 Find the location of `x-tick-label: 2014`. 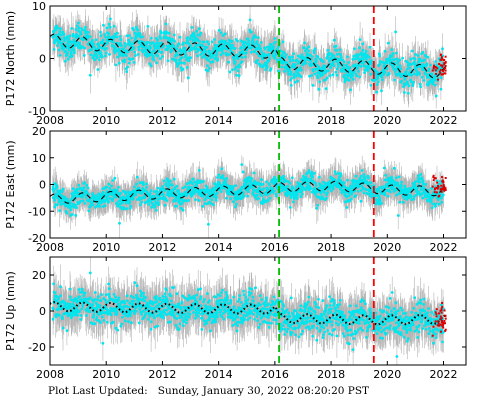

x-tick-label: 2014 is located at coordinates (219, 120).